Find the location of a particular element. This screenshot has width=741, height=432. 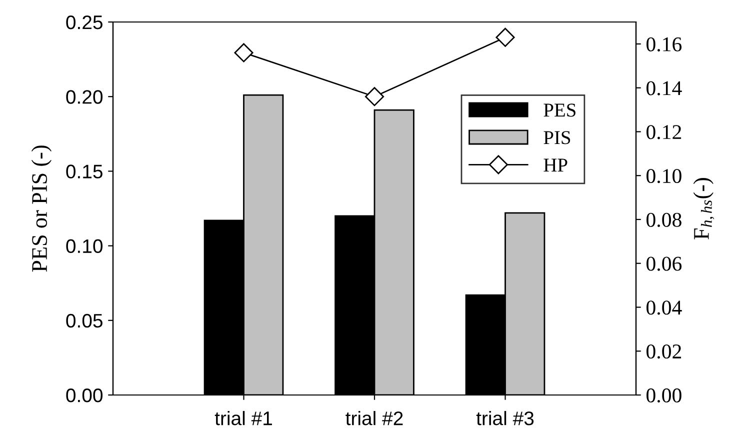

y2-tick-label: 0.12 is located at coordinates (664, 132).